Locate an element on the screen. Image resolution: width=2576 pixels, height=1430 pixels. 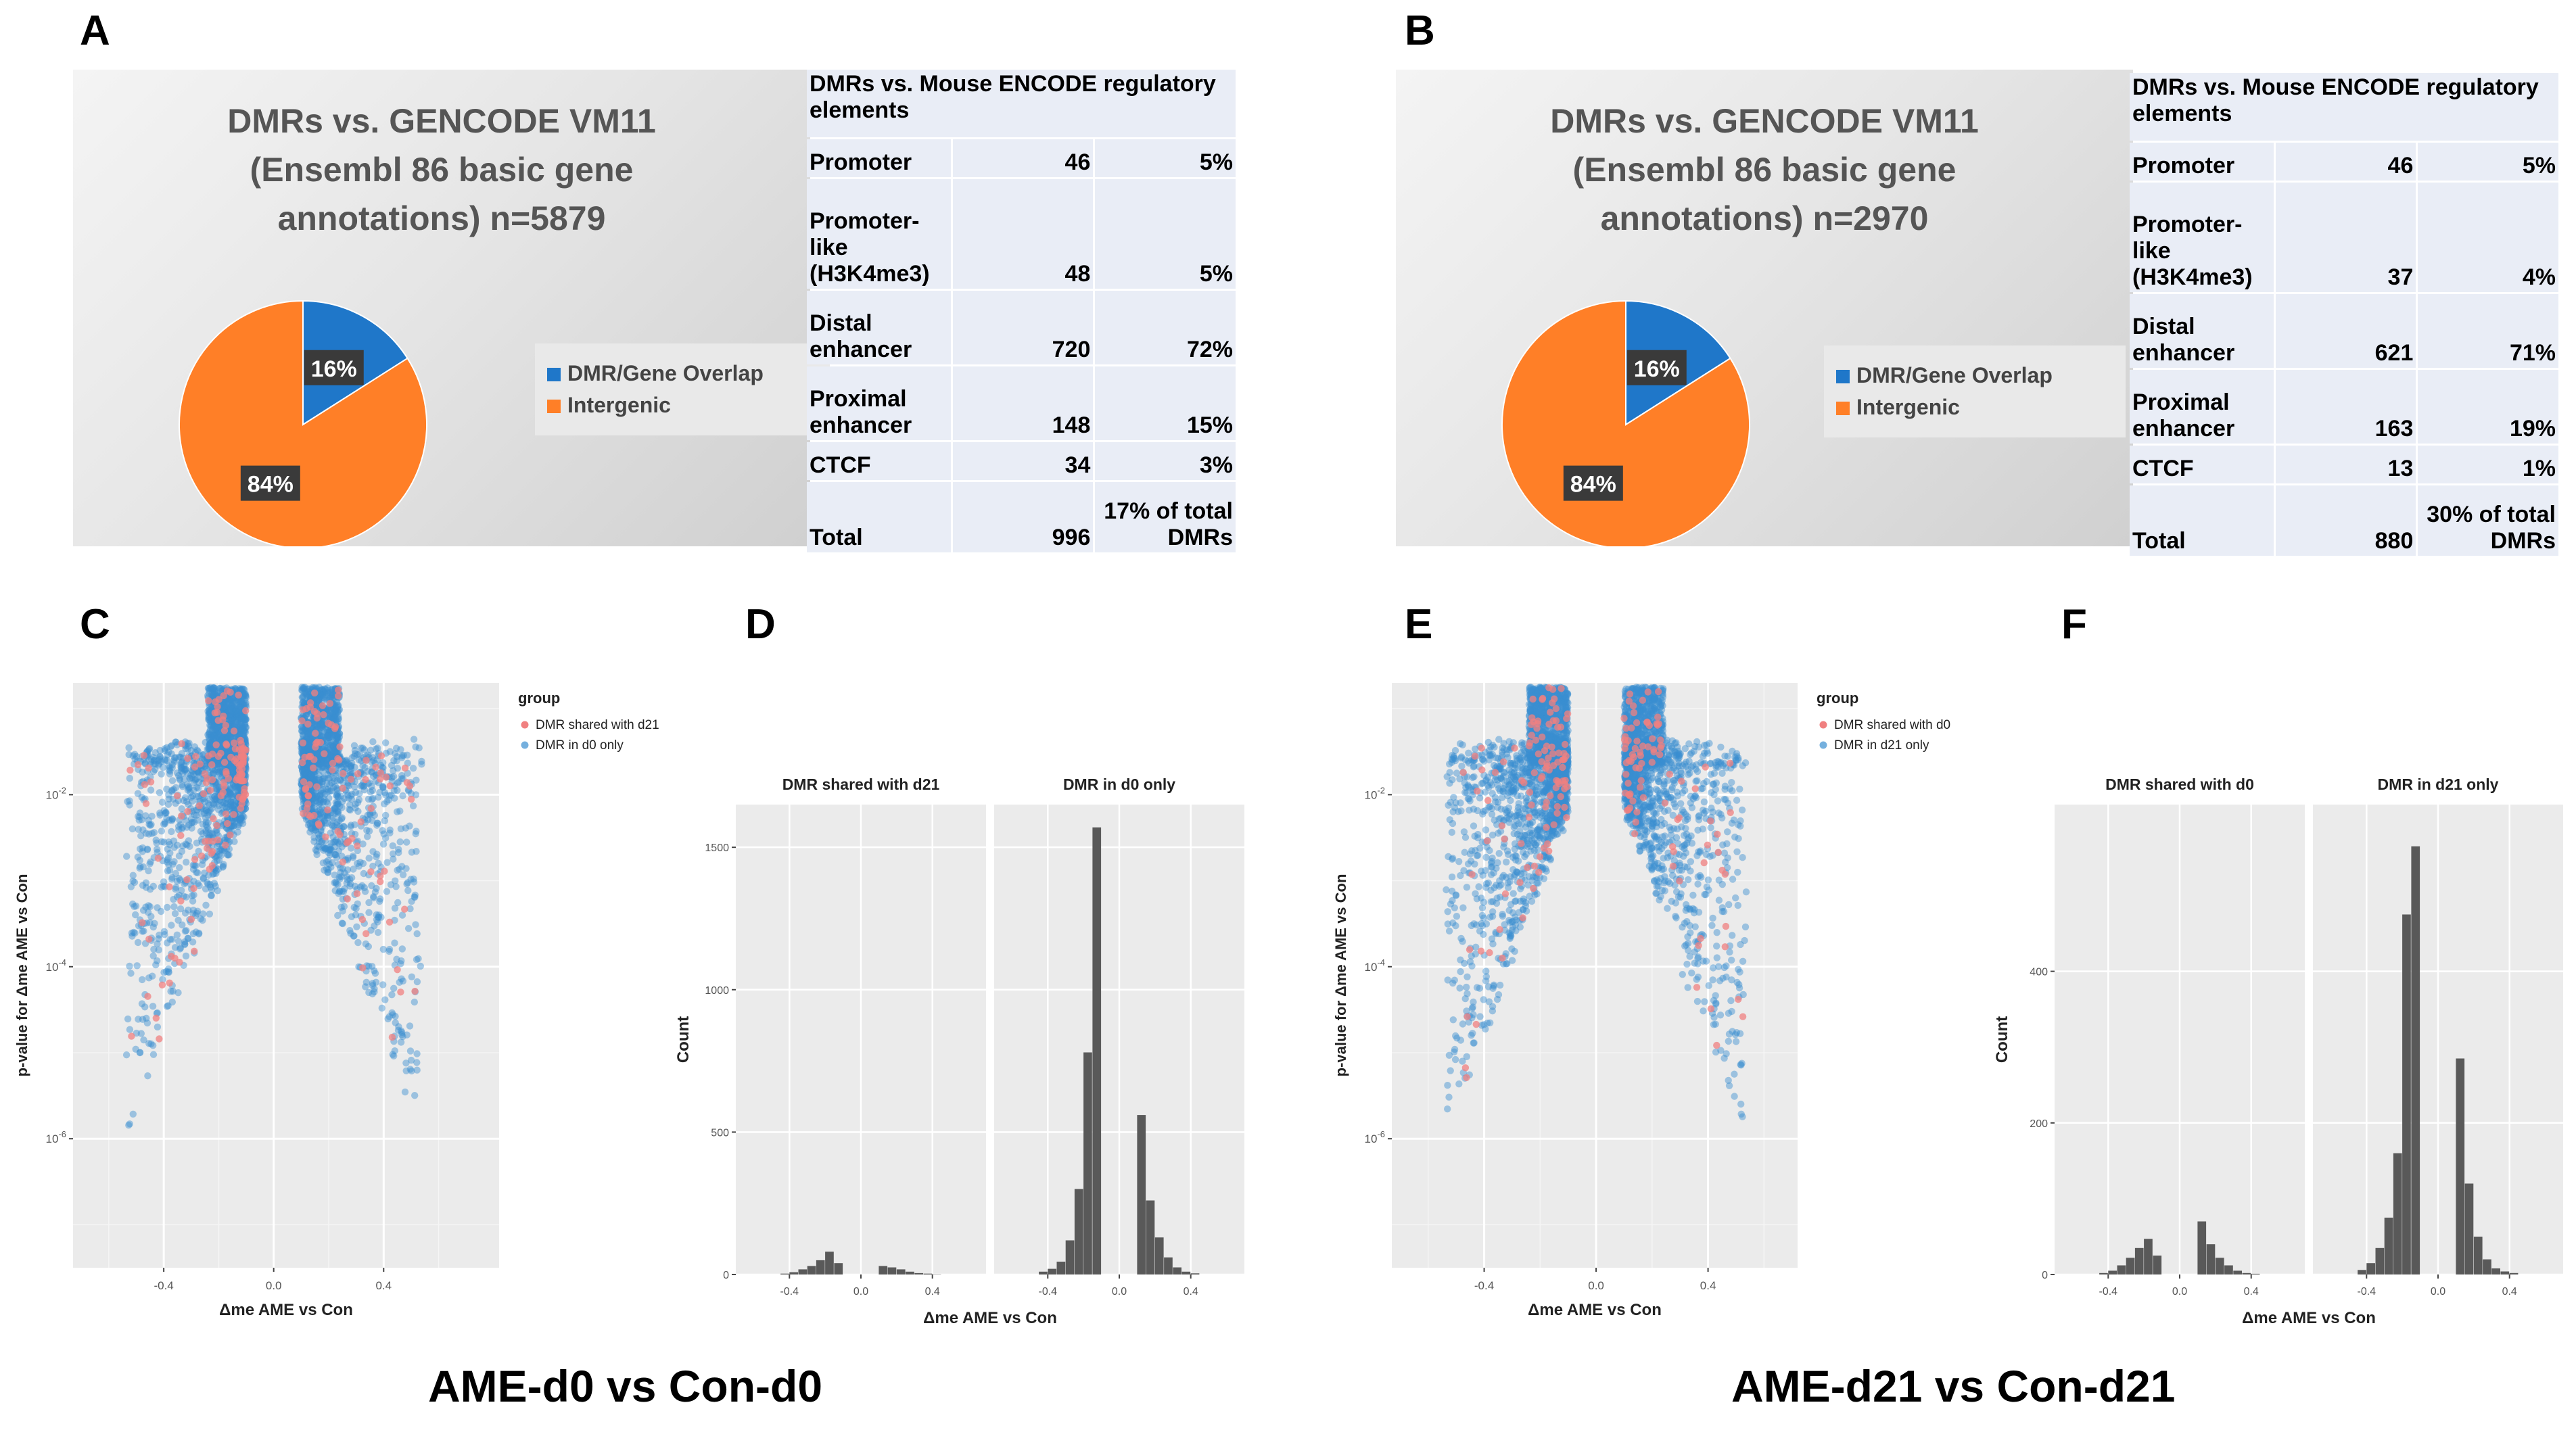
facet-label: DMR in d0 only is located at coordinates (1119, 784).